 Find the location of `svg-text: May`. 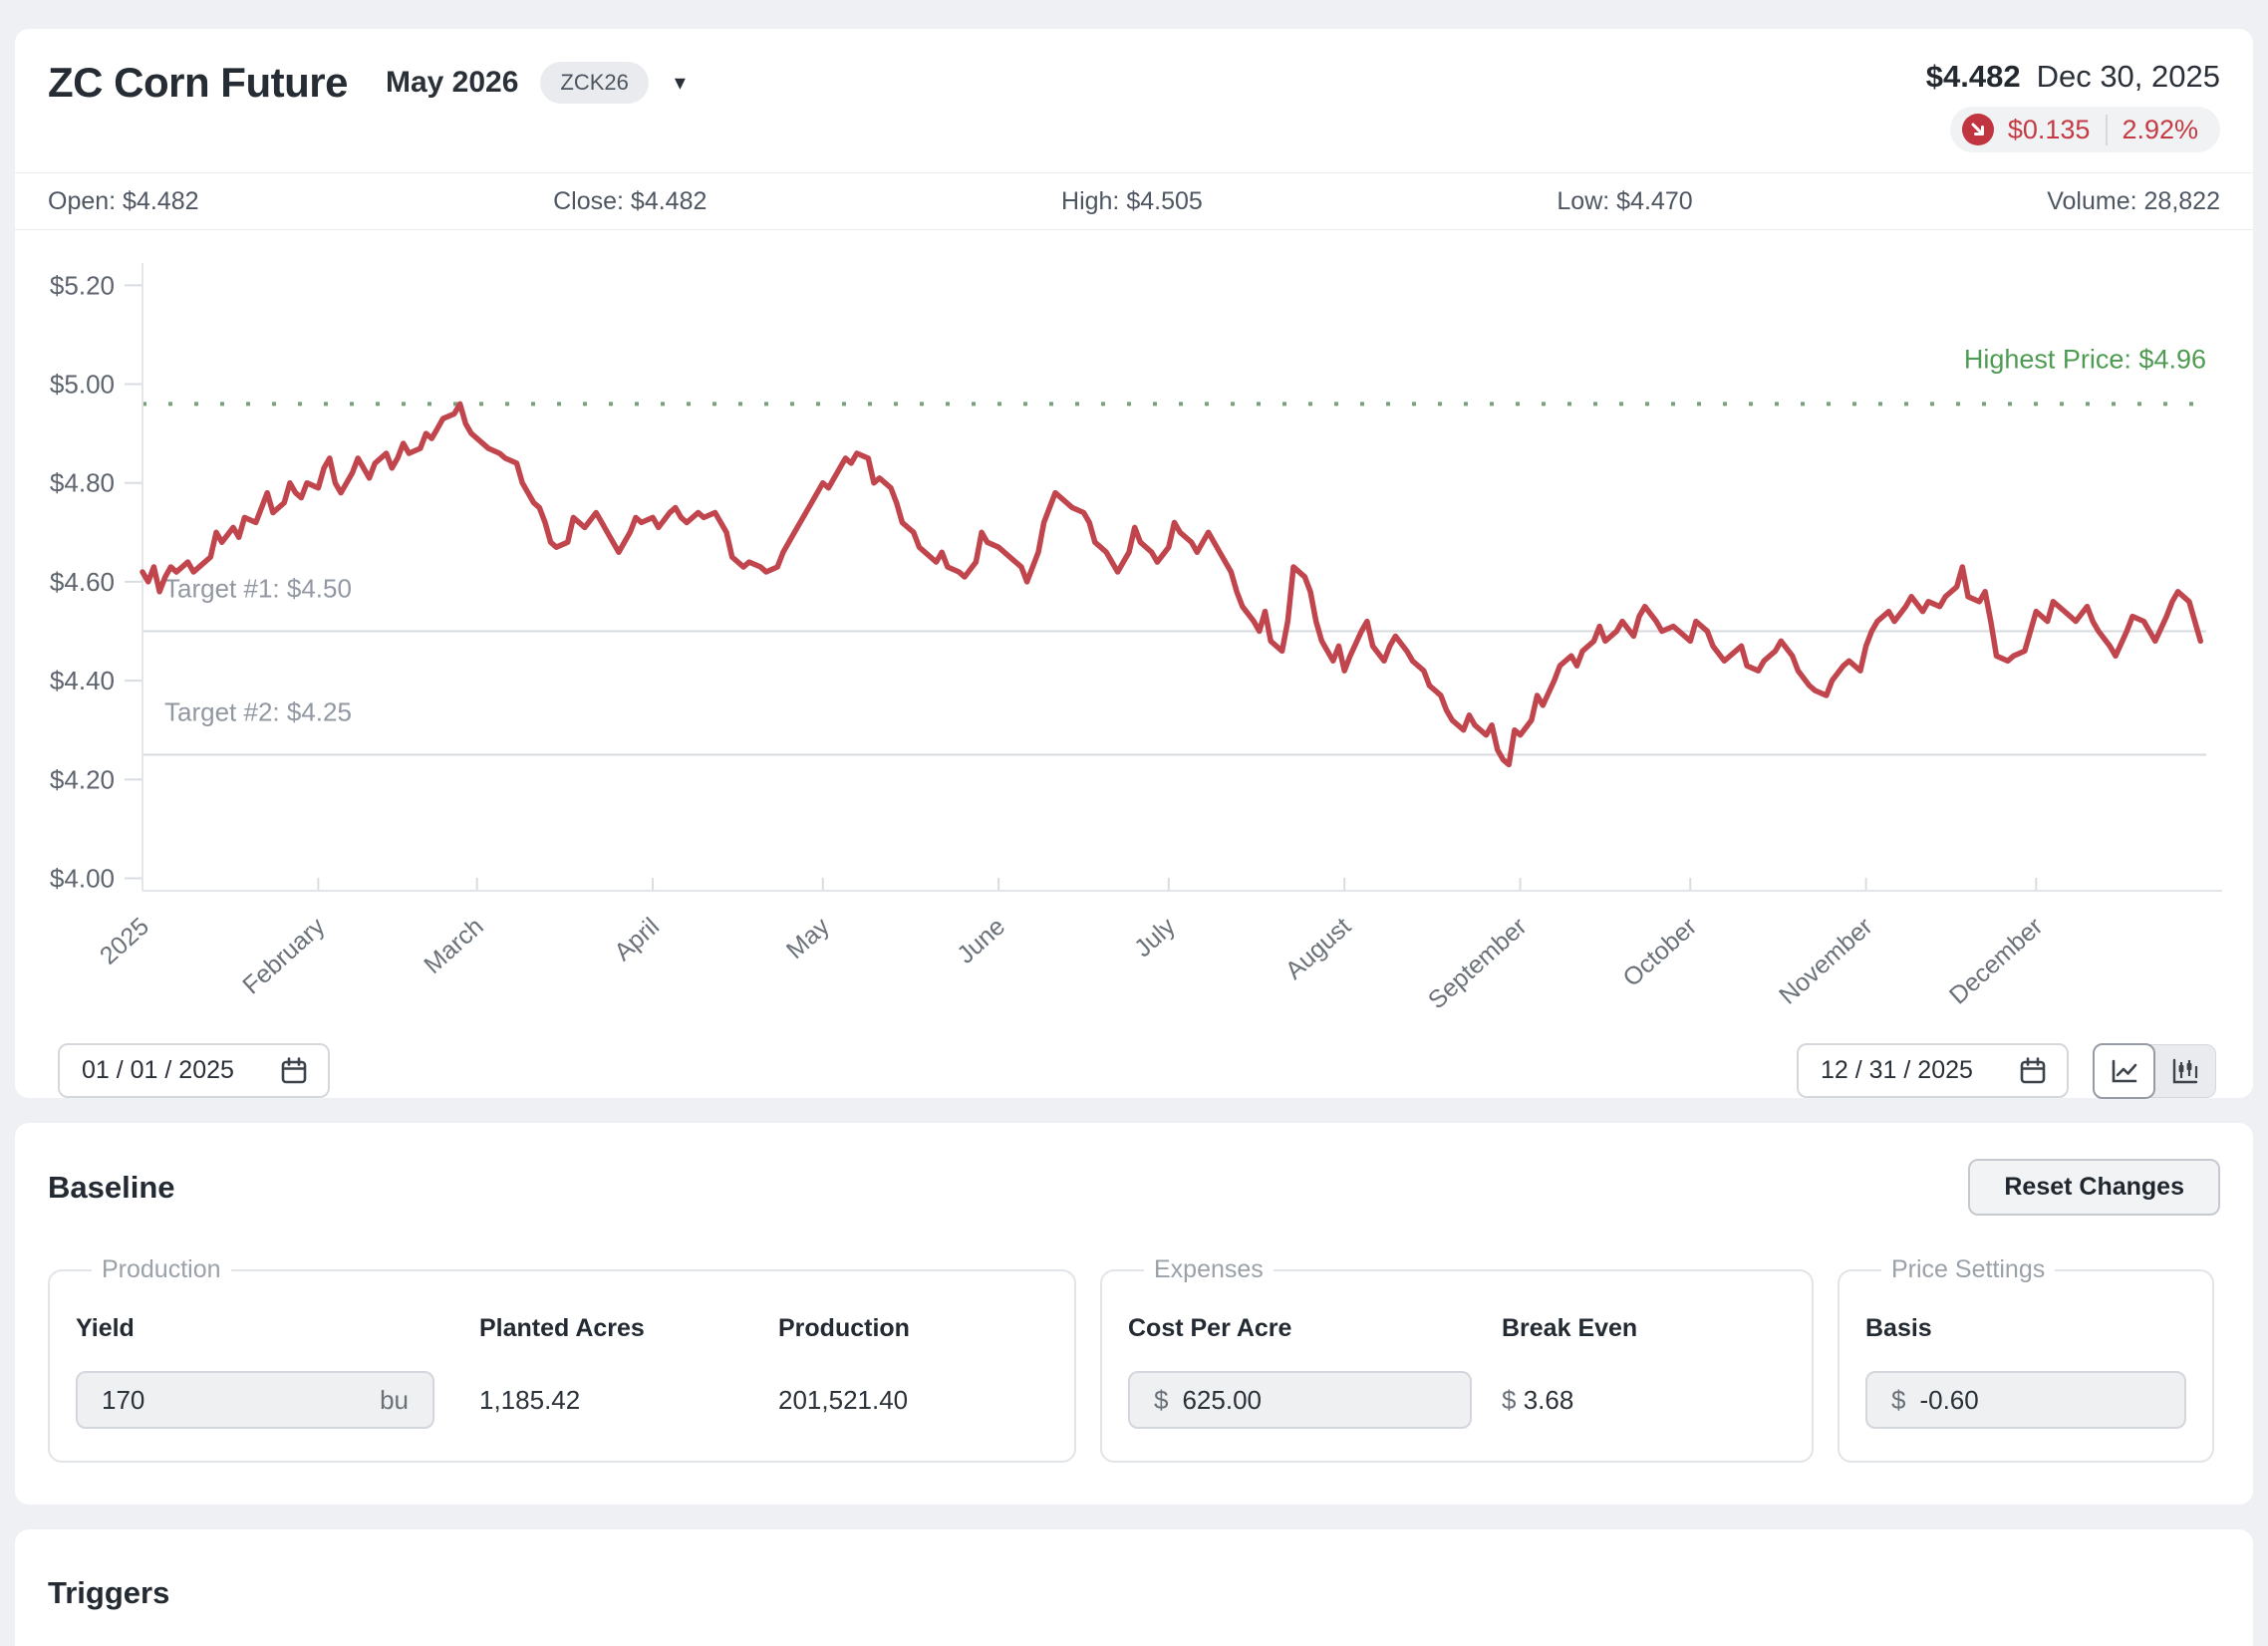

svg-text: May is located at coordinates (808, 938).